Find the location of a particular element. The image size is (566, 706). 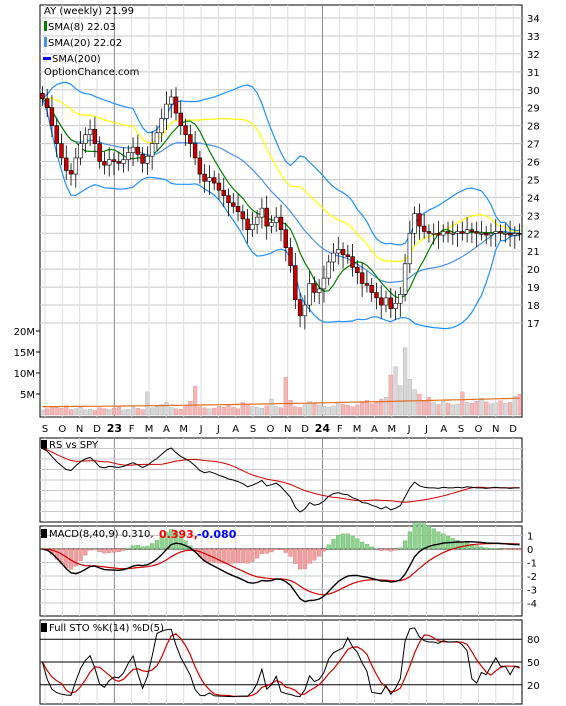

x-tick-label: J is located at coordinates (218, 429).